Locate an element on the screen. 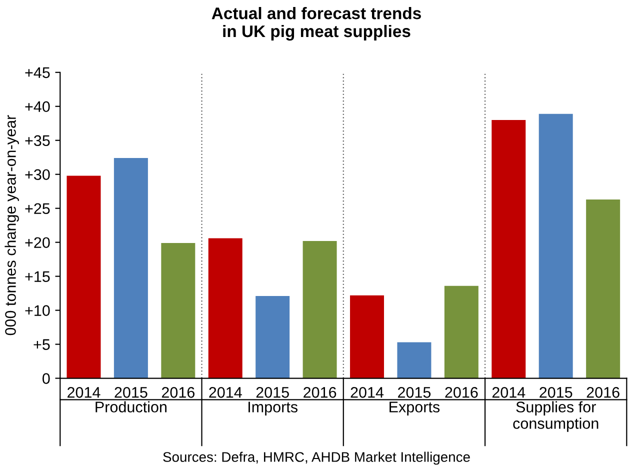 The width and height of the screenshot is (633, 467). text: Production is located at coordinates (131, 406).